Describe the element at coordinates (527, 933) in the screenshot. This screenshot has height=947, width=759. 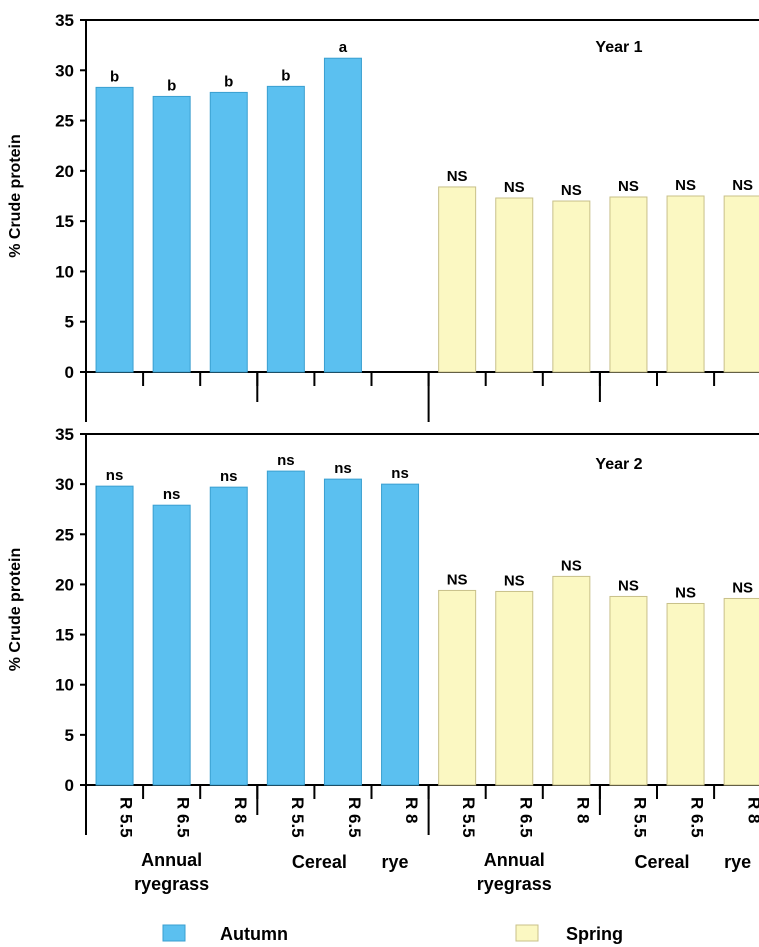
I see `spring-legend-swatch` at that location.